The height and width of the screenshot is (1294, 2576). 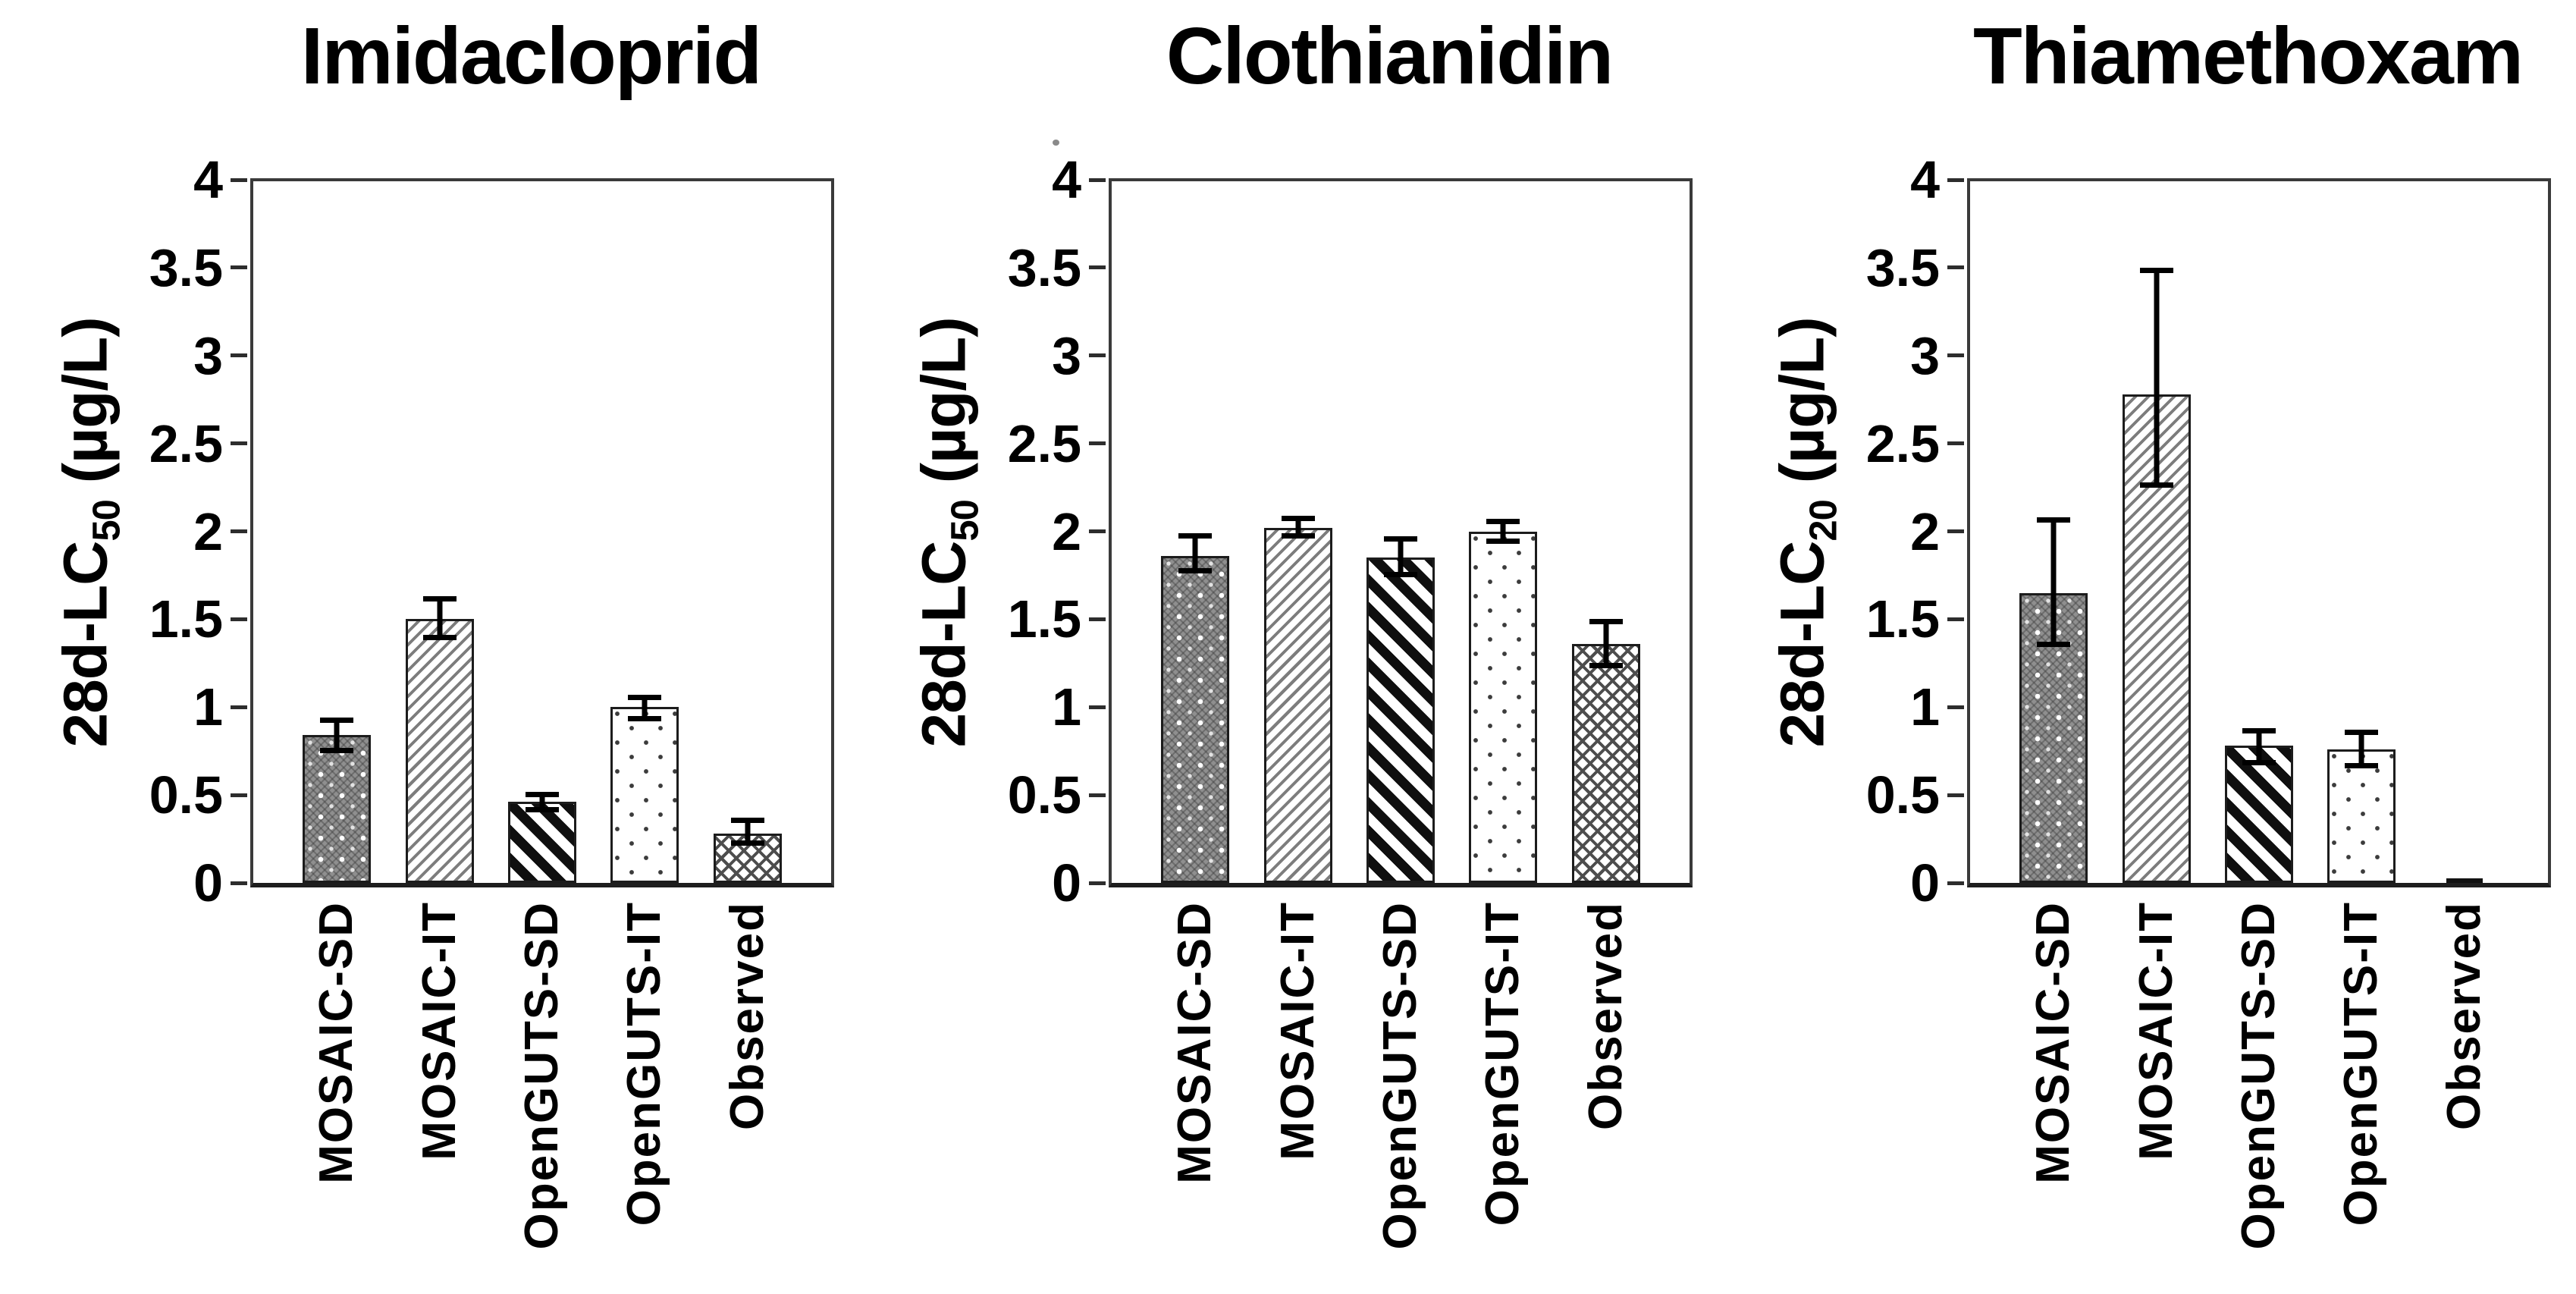 I want to click on y-axis-label: 28d-LC50 (µg/L), so click(x=89, y=532).